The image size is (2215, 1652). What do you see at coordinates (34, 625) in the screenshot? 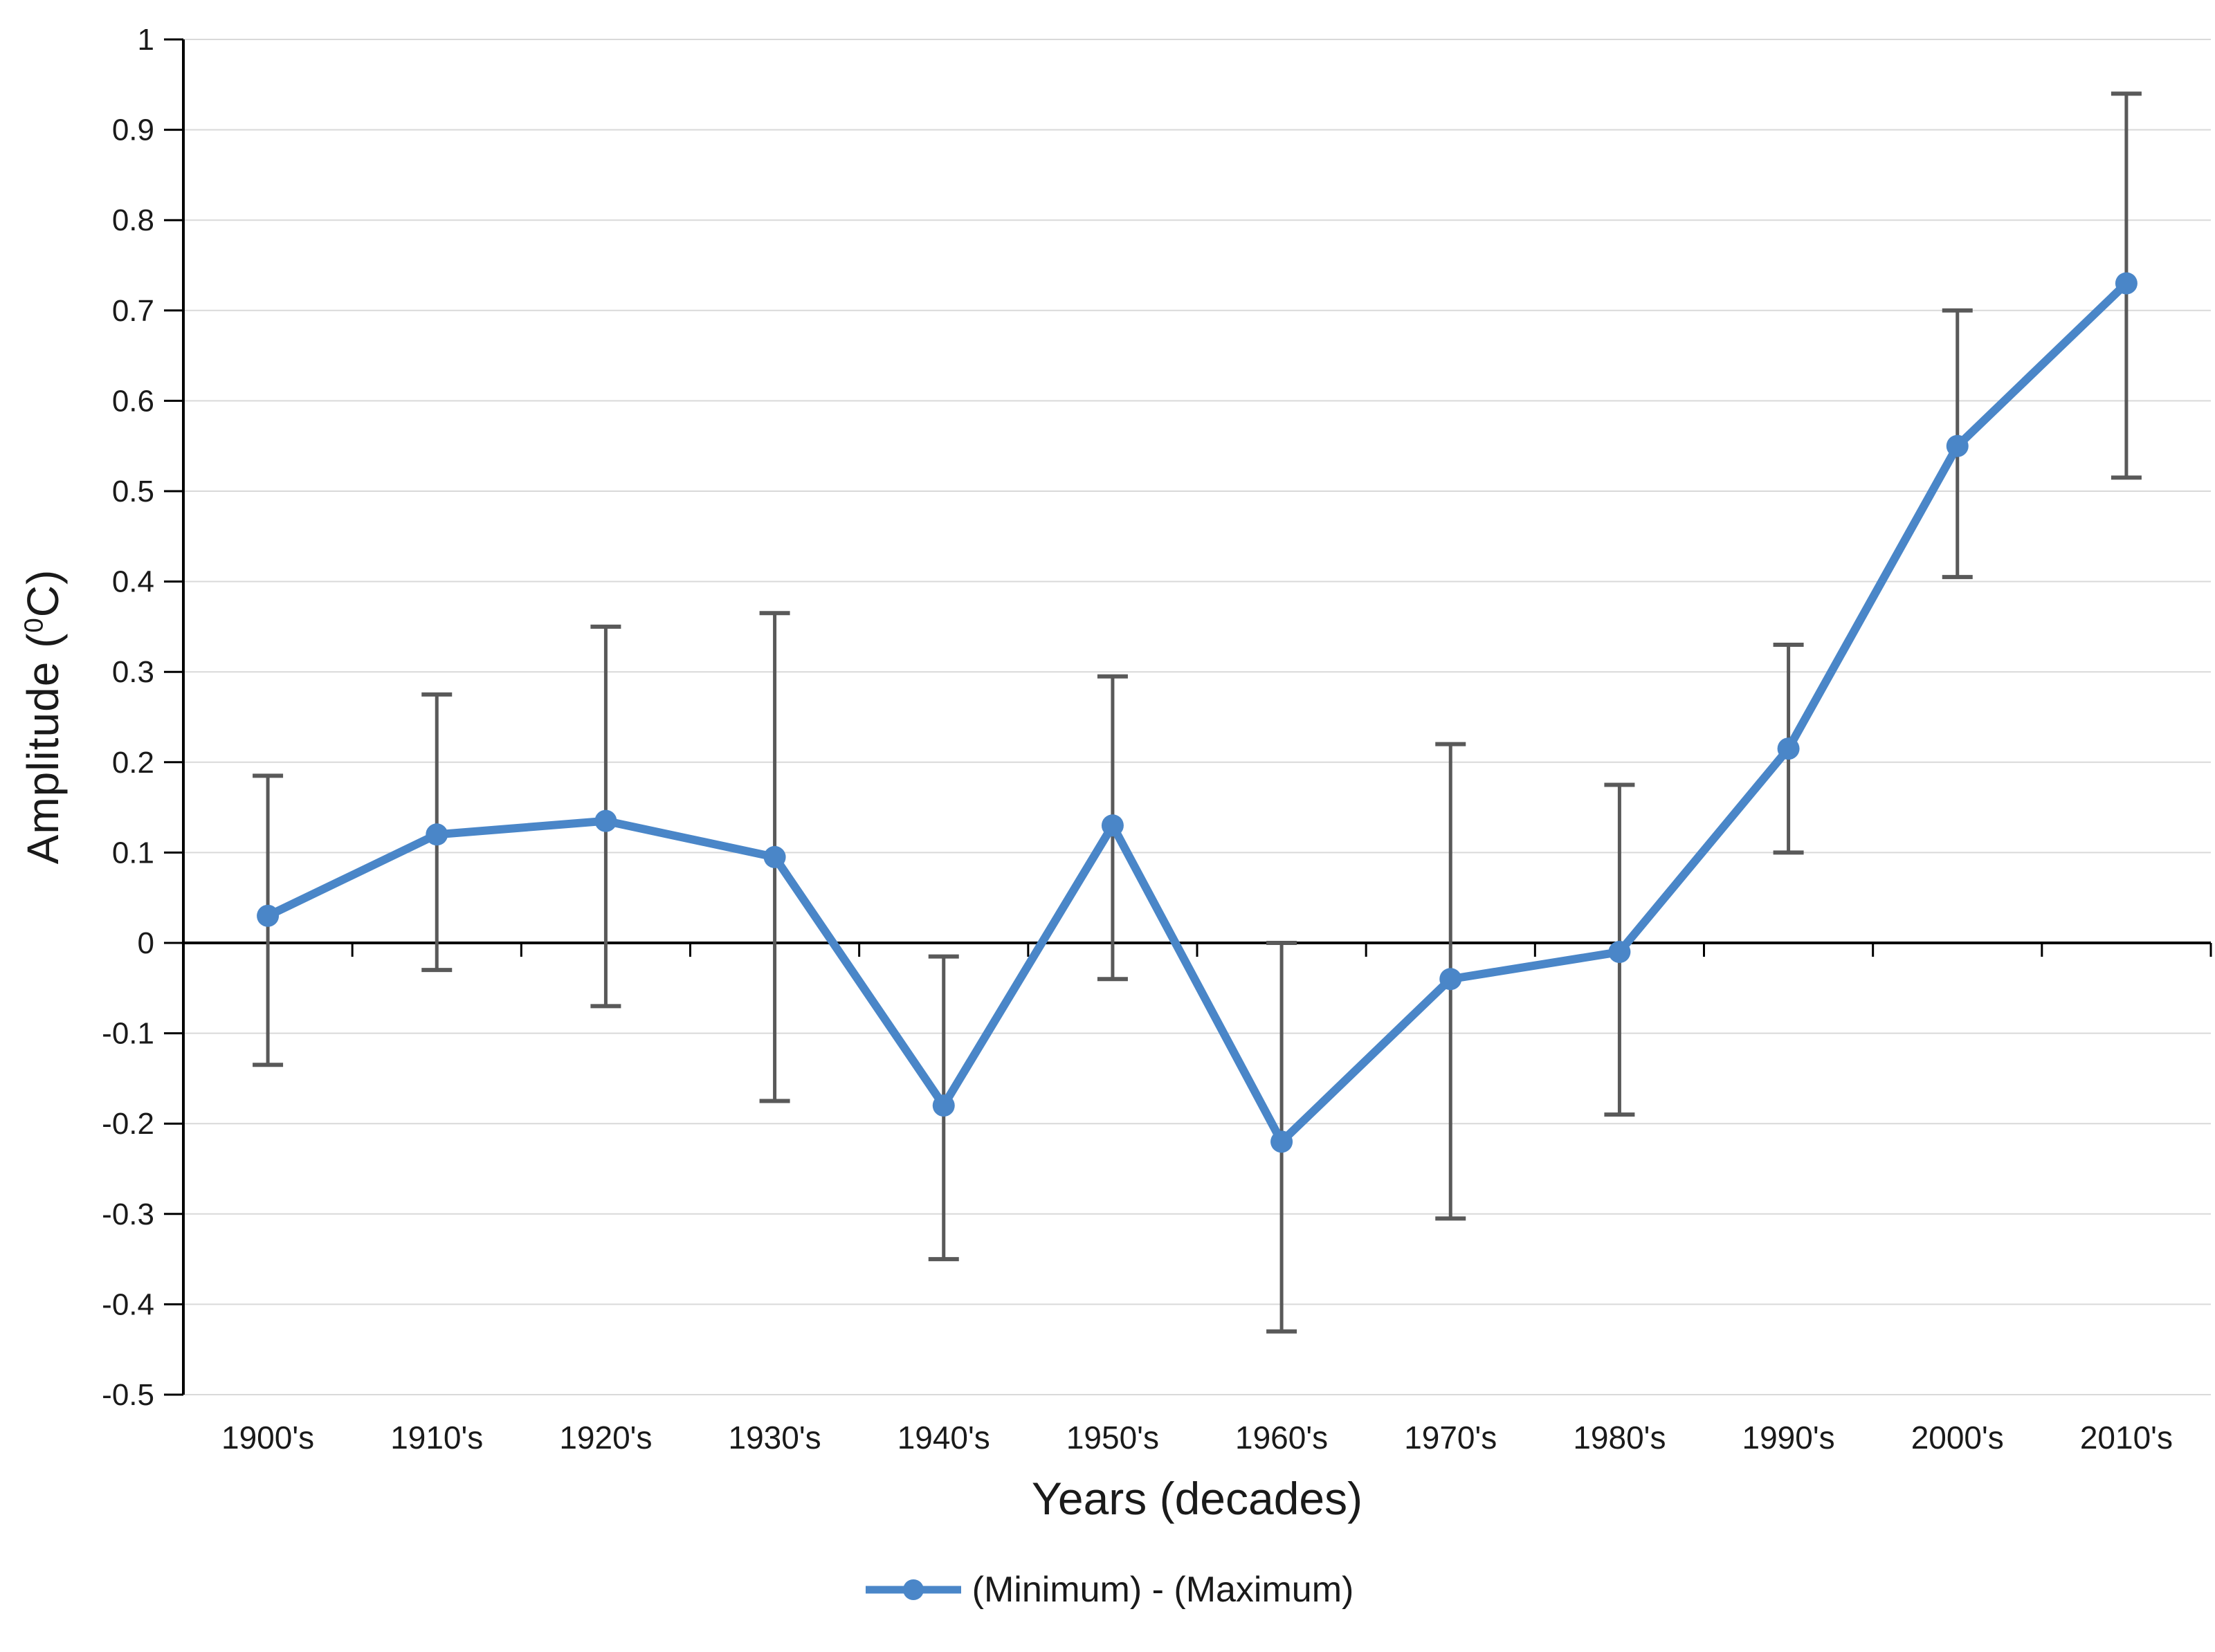
I see `y-axis-title-superscript: 0` at bounding box center [34, 625].